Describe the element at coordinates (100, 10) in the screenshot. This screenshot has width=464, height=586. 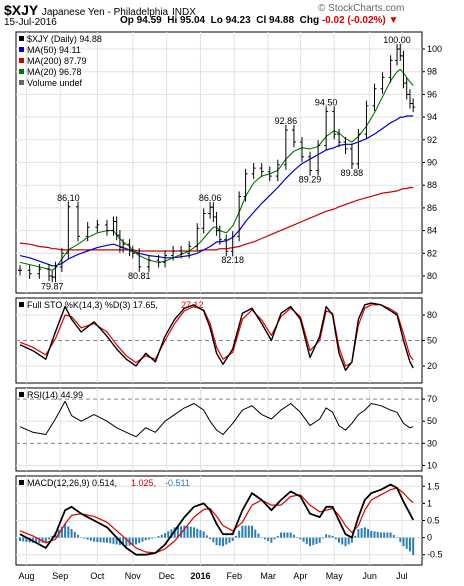
I see `chart-title: $XJY Japanese Yen - Philadelphia INDX` at that location.